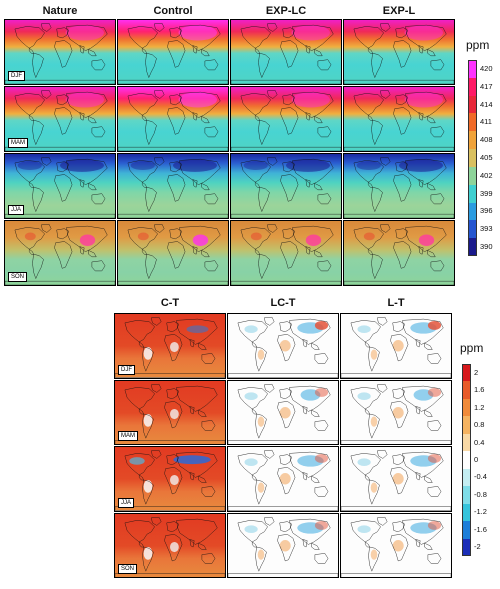 The height and width of the screenshot is (589, 500). Describe the element at coordinates (126, 369) in the screenshot. I see `bottom-season-label: DJF` at that location.